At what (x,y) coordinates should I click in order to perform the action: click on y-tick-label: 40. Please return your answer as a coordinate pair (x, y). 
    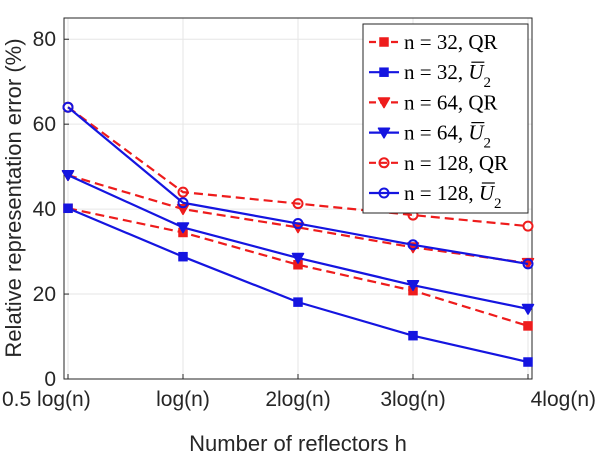
    Looking at the image, I should click on (44, 209).